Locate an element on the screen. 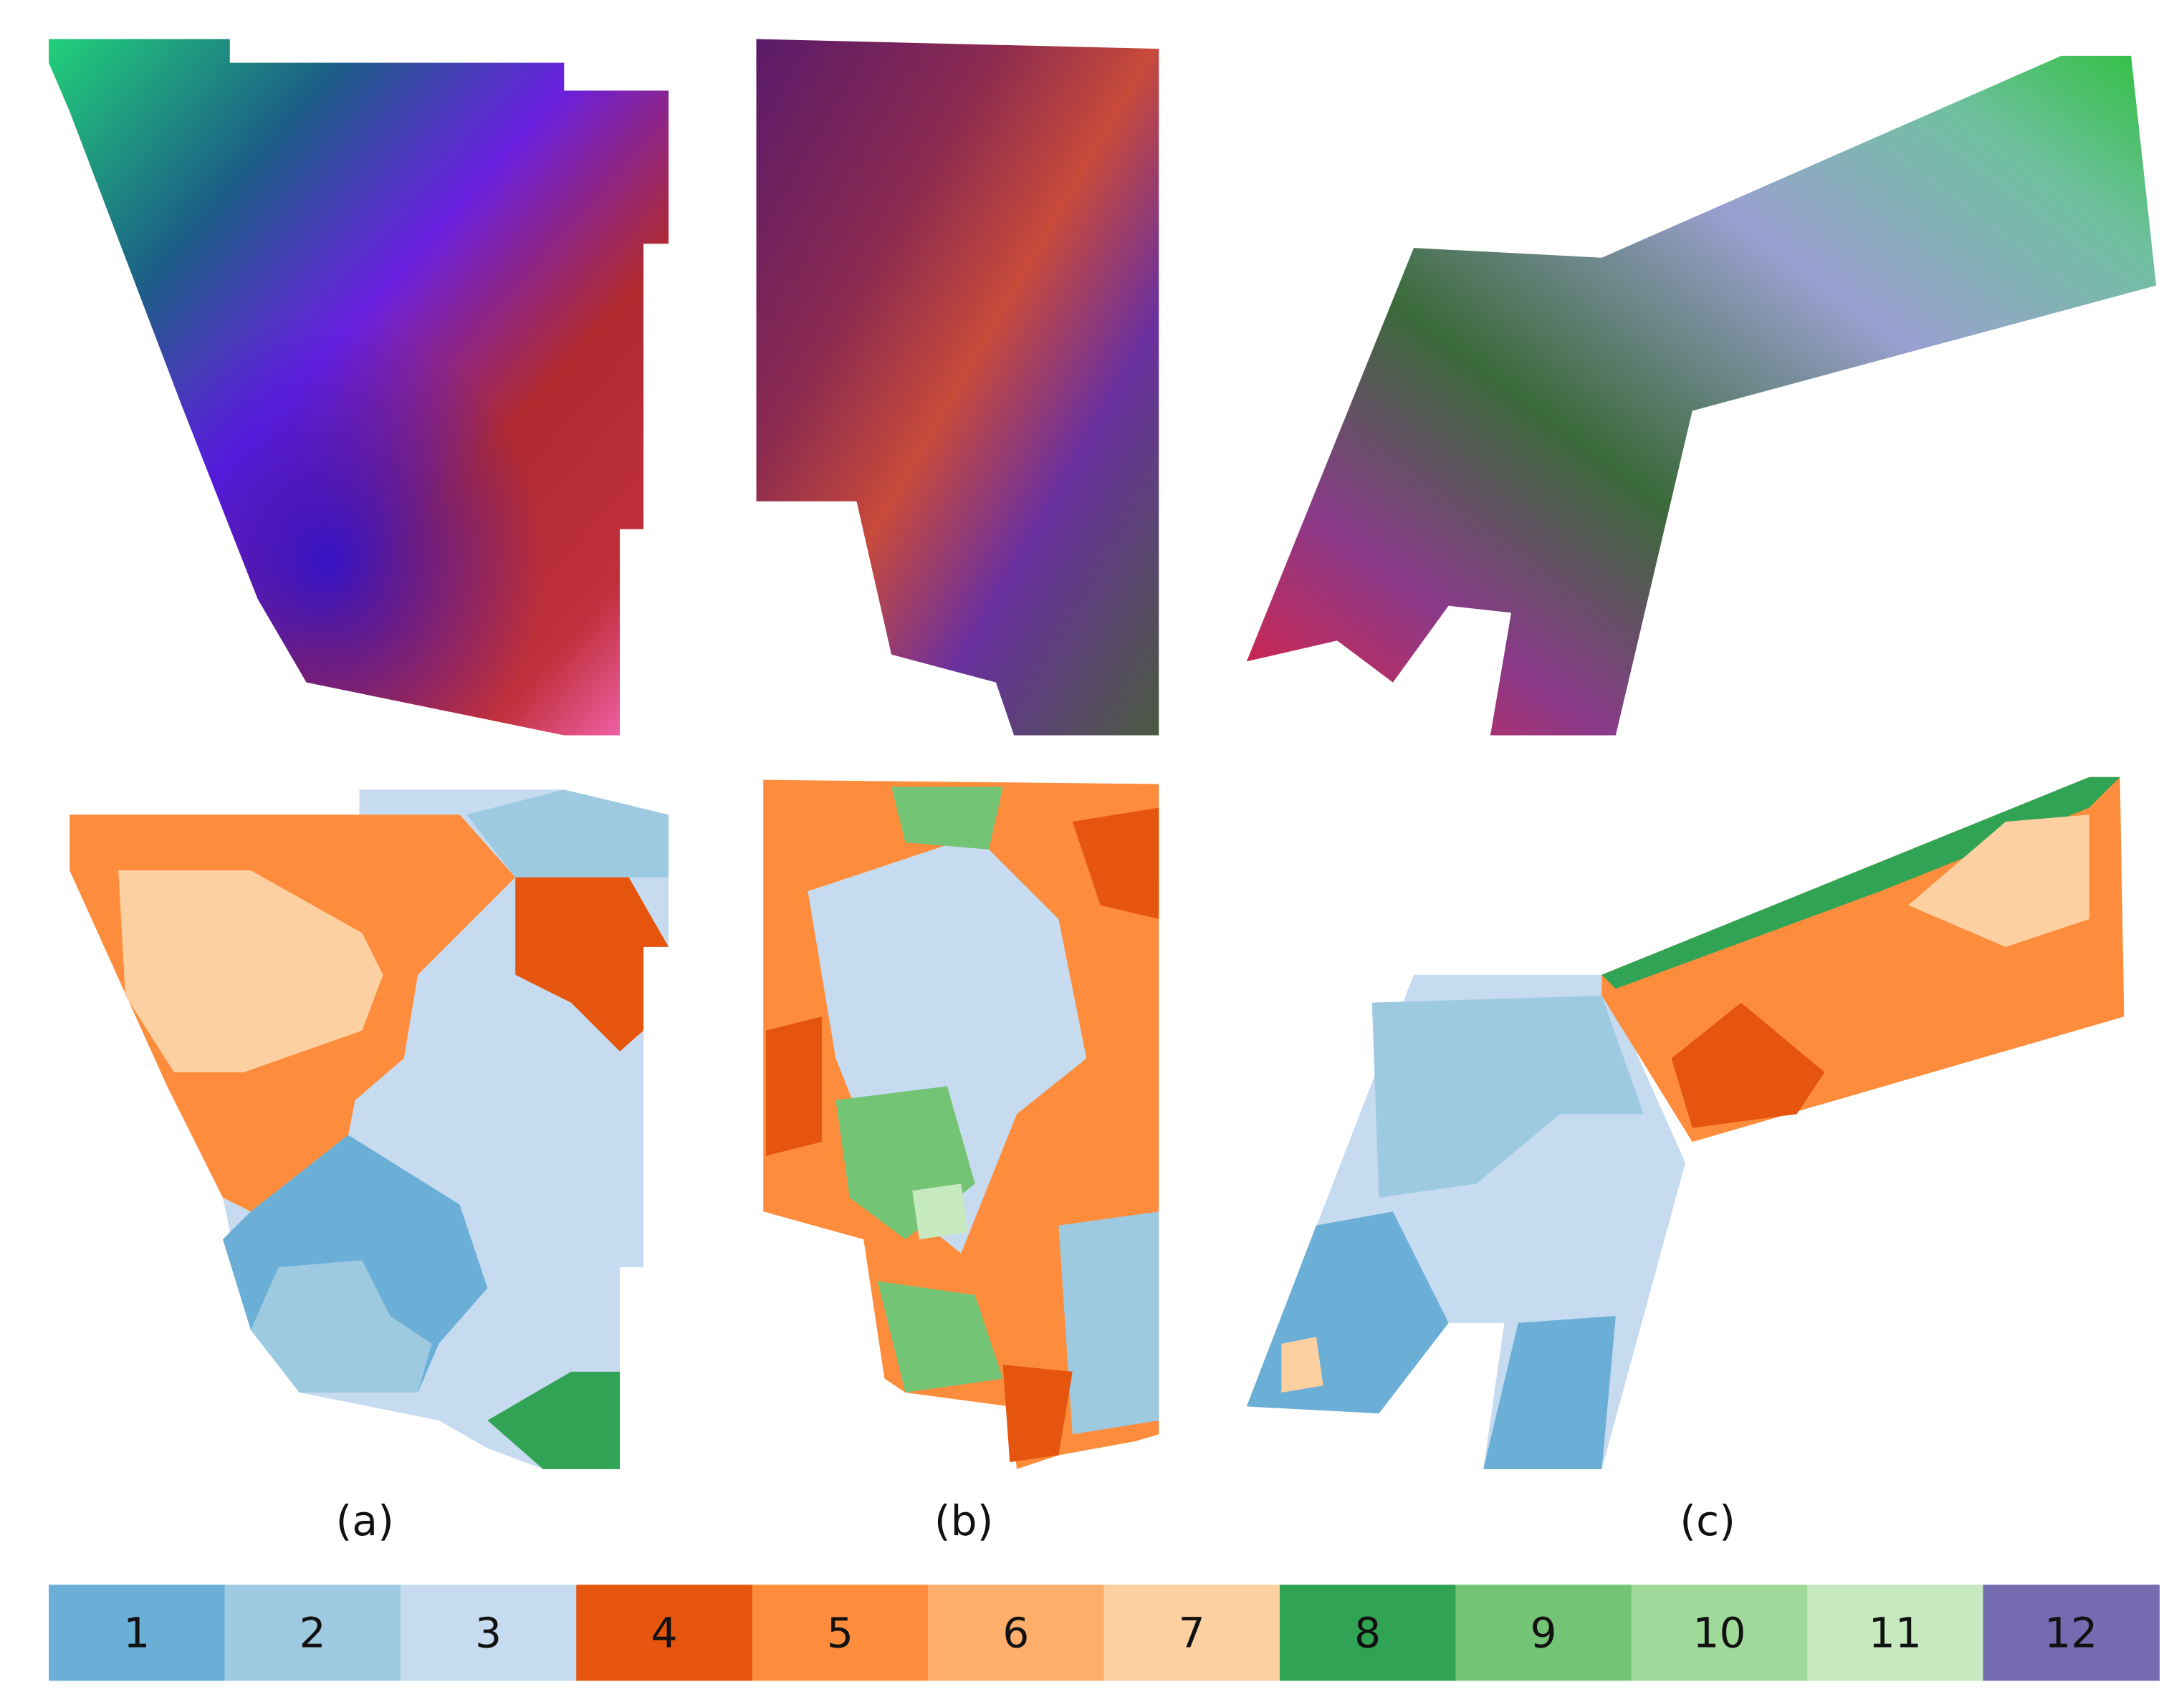 Image resolution: width=2184 pixels, height=1692 pixels. panel-label: (a) is located at coordinates (365, 1520).